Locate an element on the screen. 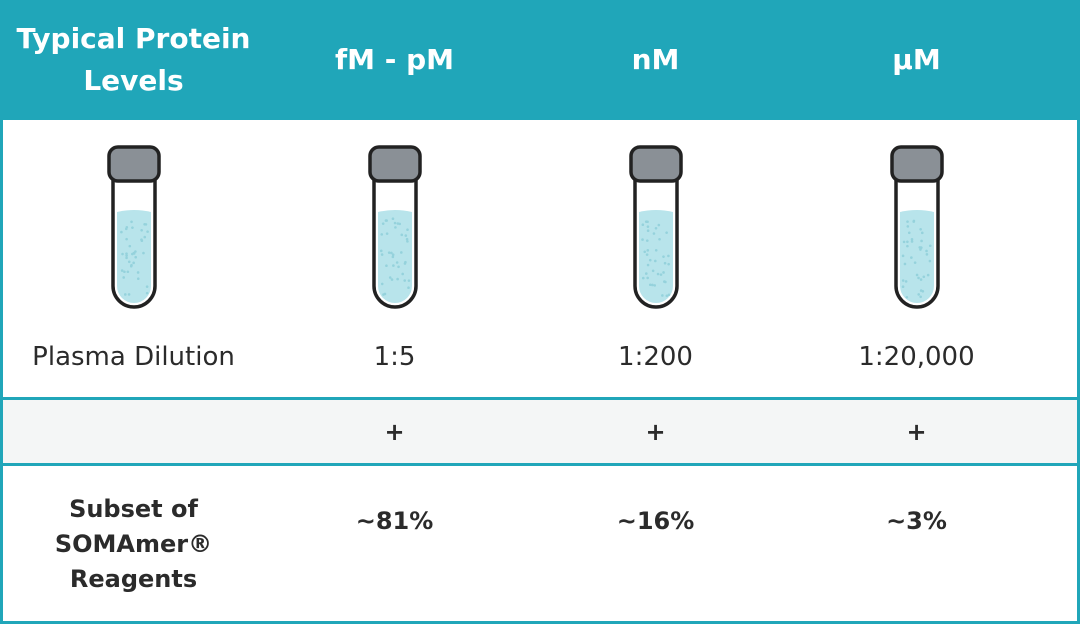  dilution-label: 1:5 is located at coordinates (394, 357).